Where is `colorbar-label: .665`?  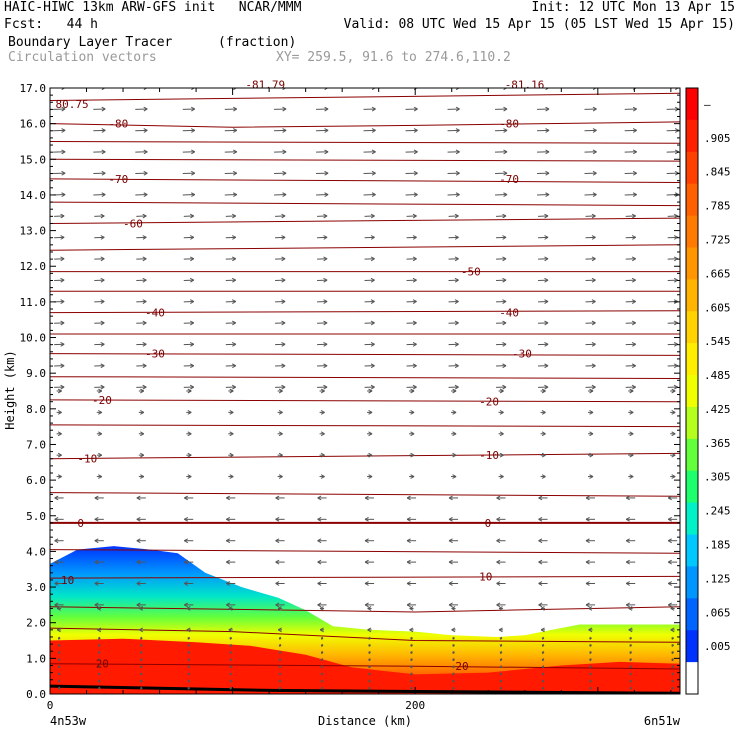
colorbar-label: .665 is located at coordinates (717, 273).